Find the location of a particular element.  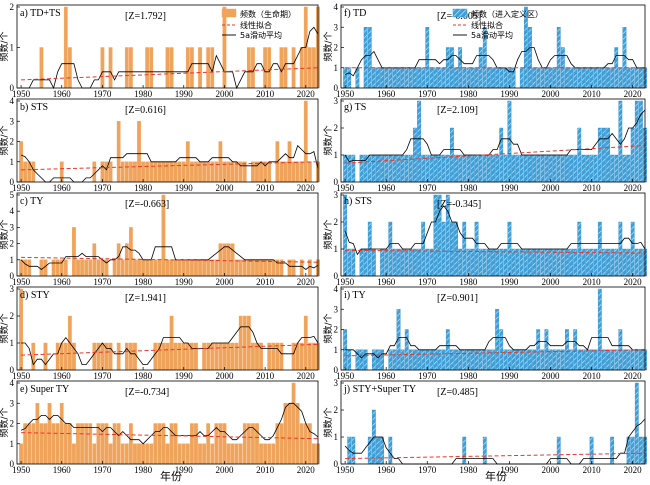

x-tick-label: 1960 is located at coordinates (386, 282).